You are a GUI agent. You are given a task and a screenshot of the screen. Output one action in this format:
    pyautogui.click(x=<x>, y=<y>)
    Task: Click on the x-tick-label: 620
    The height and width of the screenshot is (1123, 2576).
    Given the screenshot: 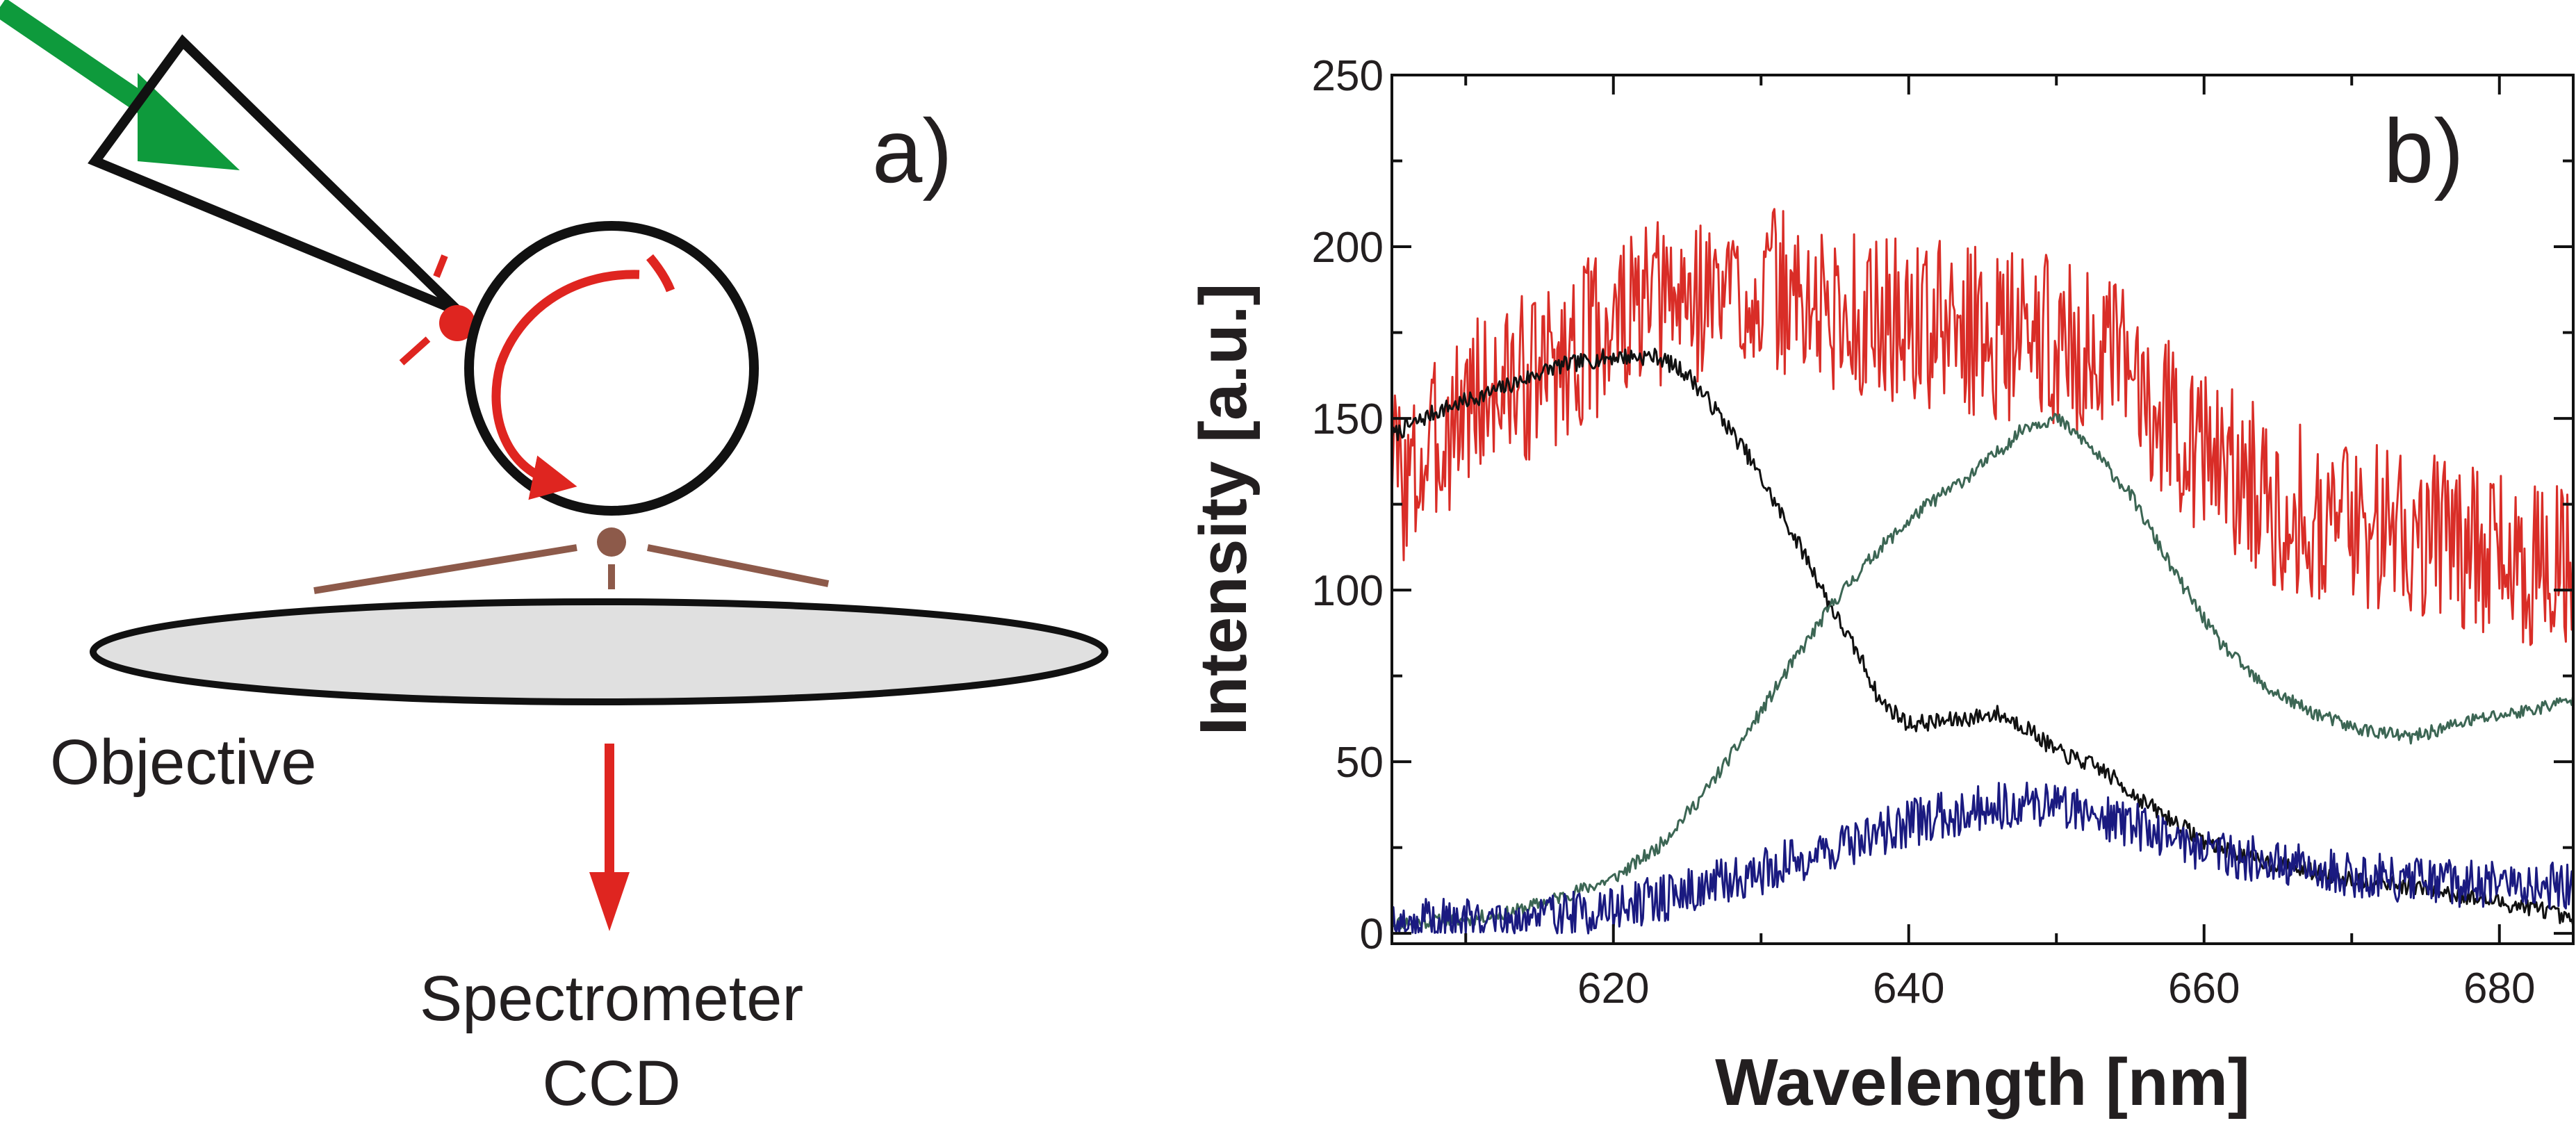 What is the action you would take?
    pyautogui.click(x=1613, y=989)
    